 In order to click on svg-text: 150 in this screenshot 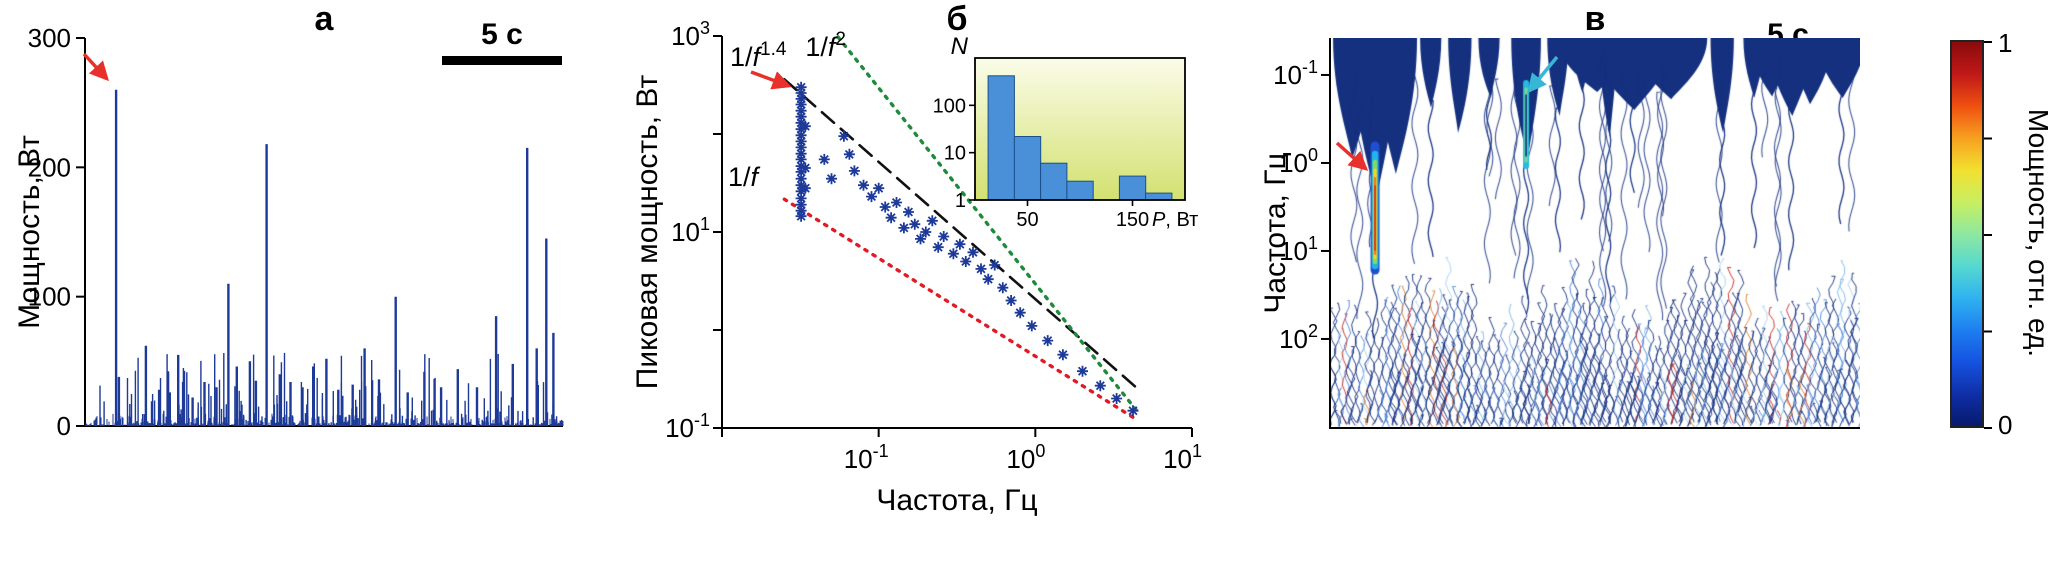, I will do `click(1132, 220)`.